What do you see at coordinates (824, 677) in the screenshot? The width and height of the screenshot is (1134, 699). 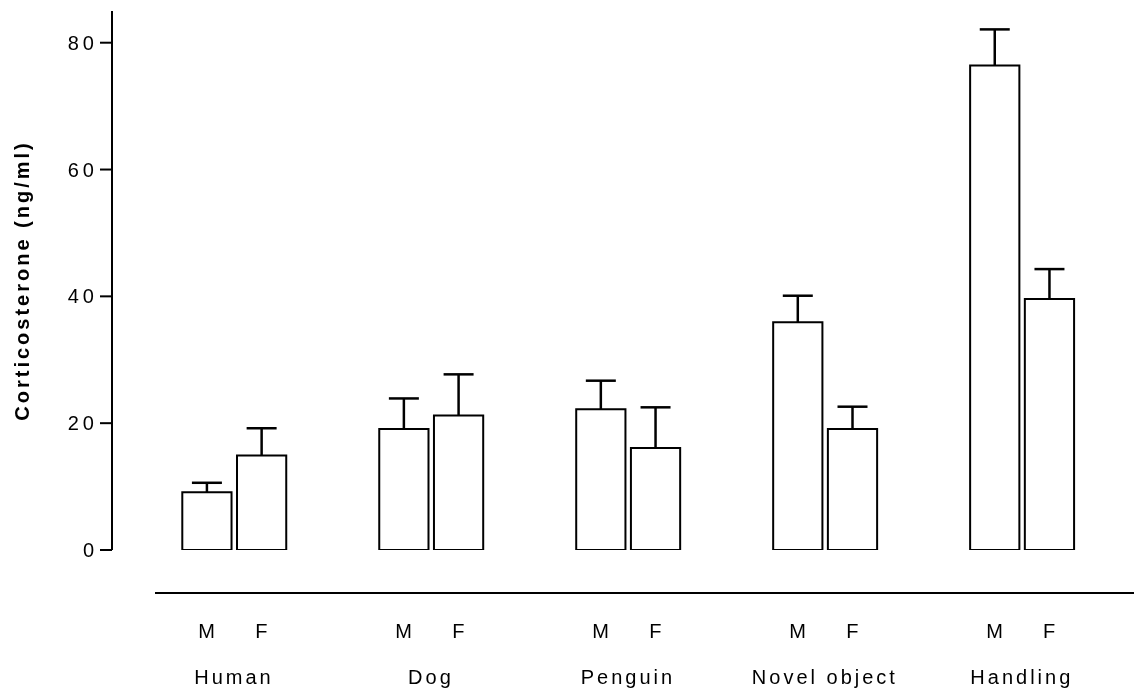 I see `text: Novel object` at bounding box center [824, 677].